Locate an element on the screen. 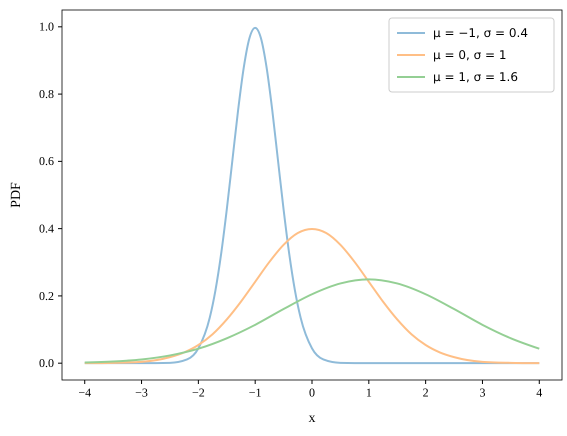 The height and width of the screenshot is (436, 567). x-tick-label: −3 is located at coordinates (141, 393).